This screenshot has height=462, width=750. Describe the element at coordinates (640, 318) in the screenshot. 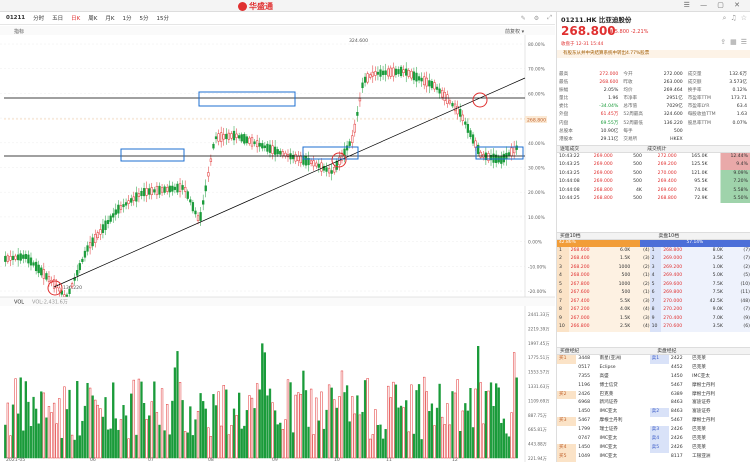

I see `order-book-cell: (3)` at that location.